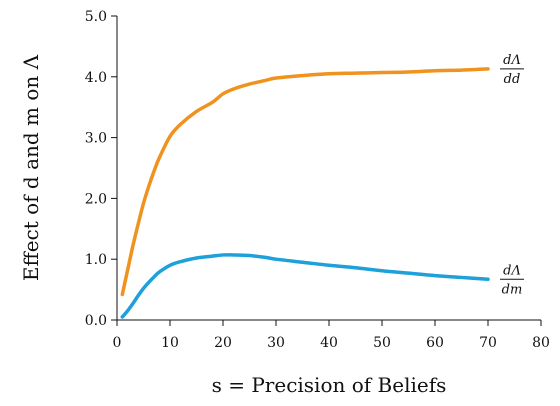  I want to click on y-tick-label: 1.0, so click(96, 260).